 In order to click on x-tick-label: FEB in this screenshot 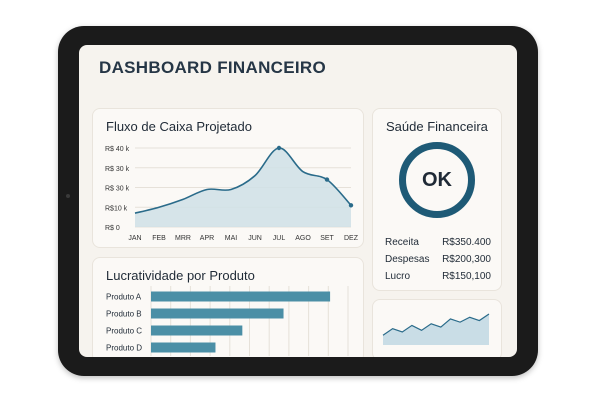, I will do `click(159, 238)`.